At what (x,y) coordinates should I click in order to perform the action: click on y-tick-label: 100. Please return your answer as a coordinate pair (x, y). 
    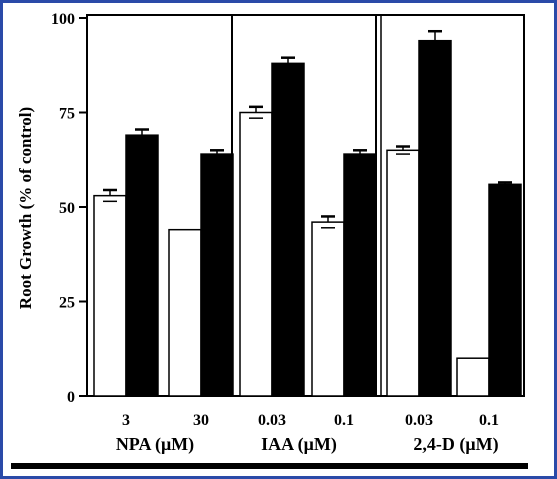
    Looking at the image, I should click on (63, 19).